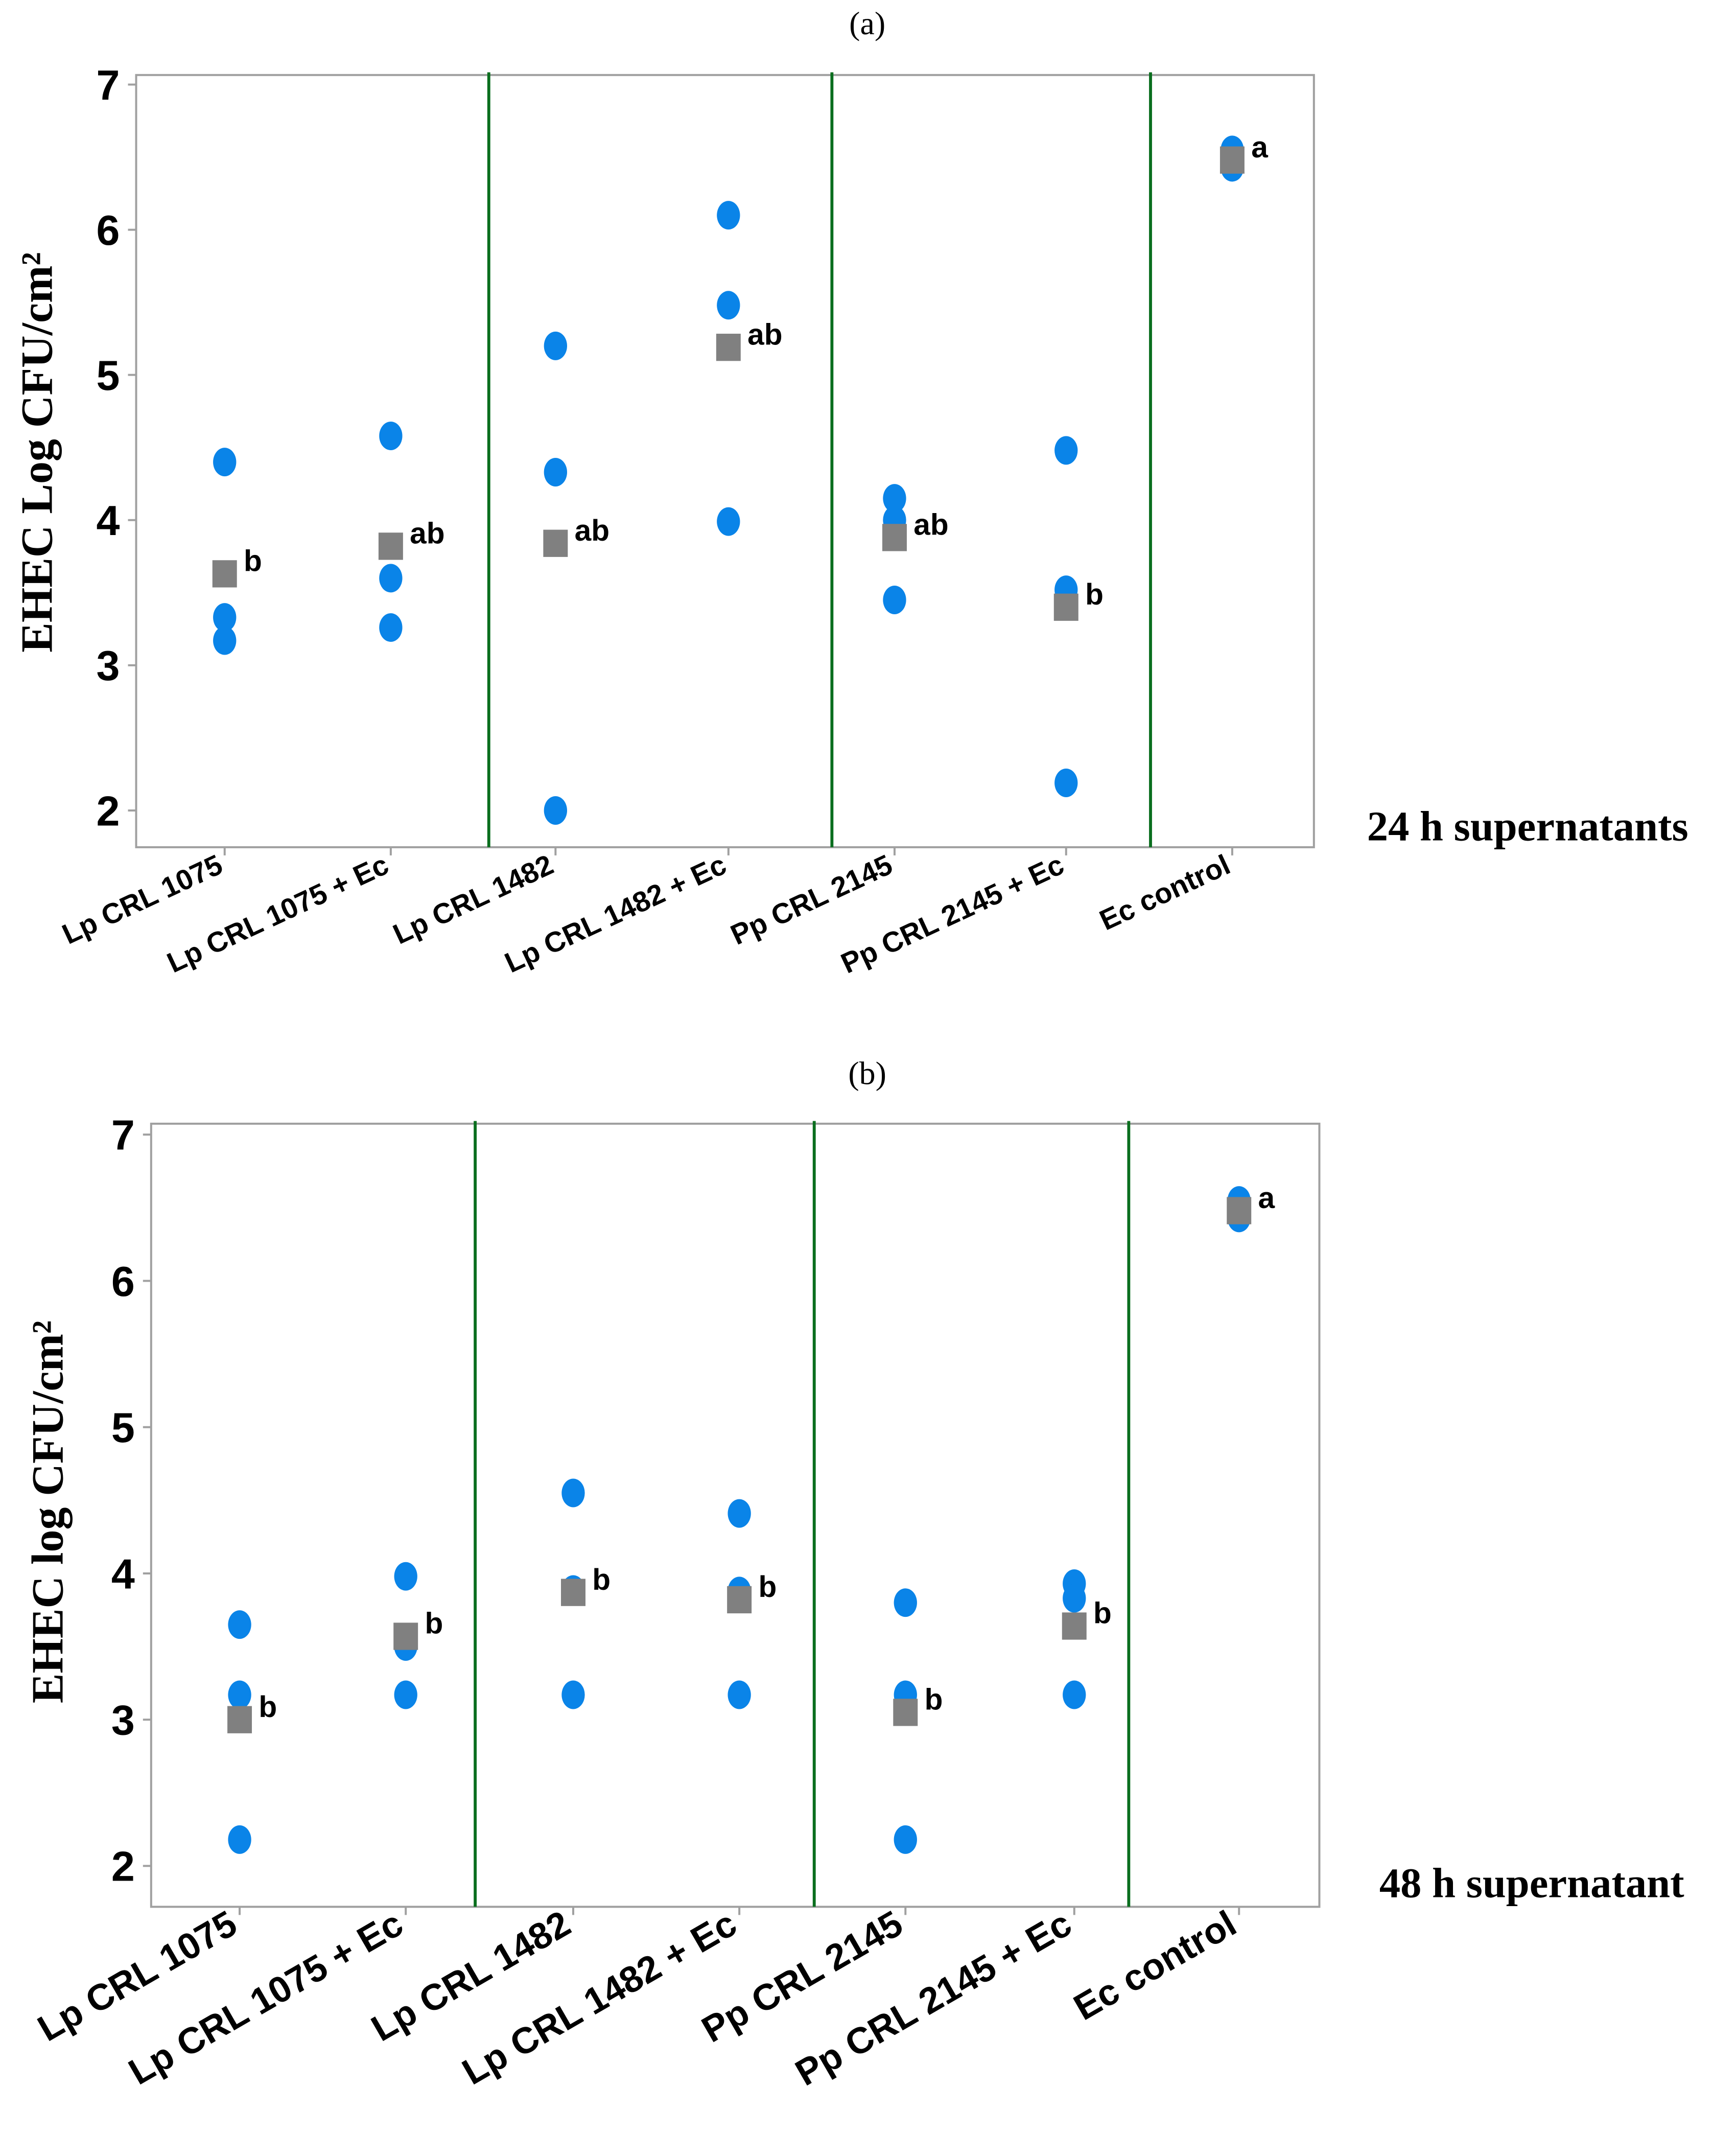 The height and width of the screenshot is (2133, 1736). I want to click on y-axis-title: EHEC Log CFU/cm², so click(37, 452).